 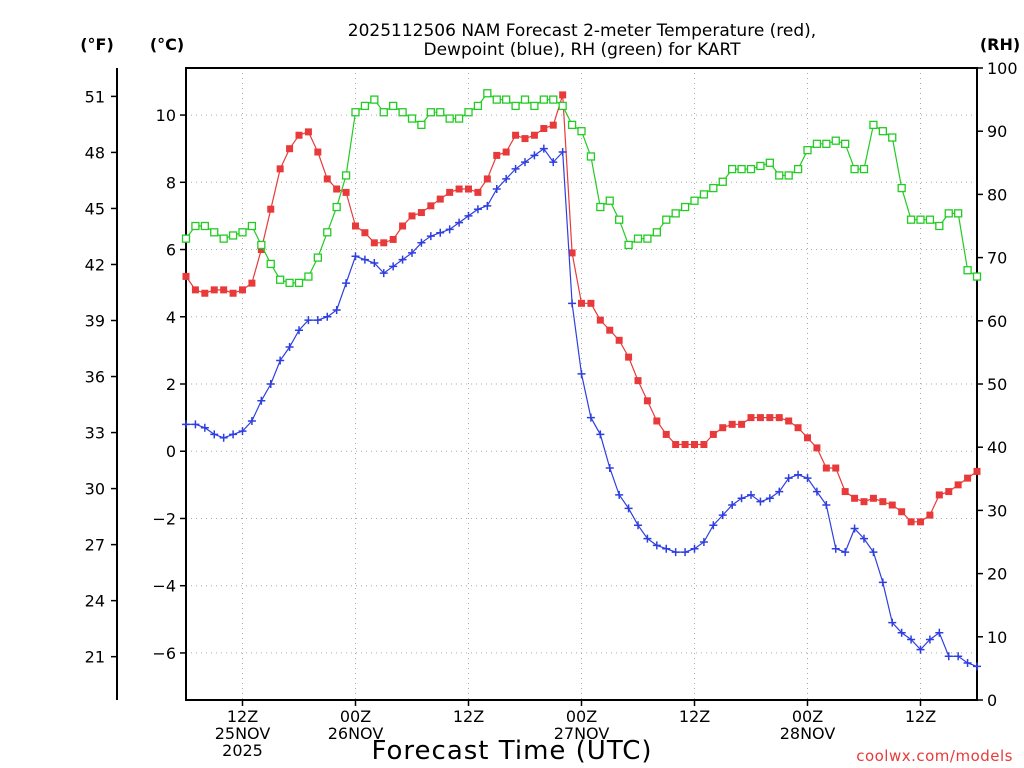 I want to click on time-tick-label: 00Z, so click(x=355, y=716).